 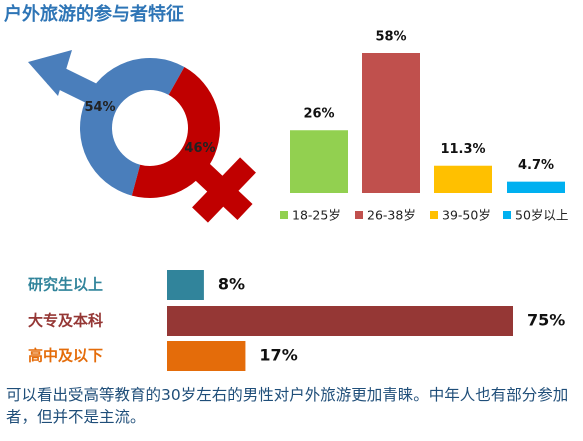 What do you see at coordinates (462, 149) in the screenshot?
I see `value-label: 11.3%` at bounding box center [462, 149].